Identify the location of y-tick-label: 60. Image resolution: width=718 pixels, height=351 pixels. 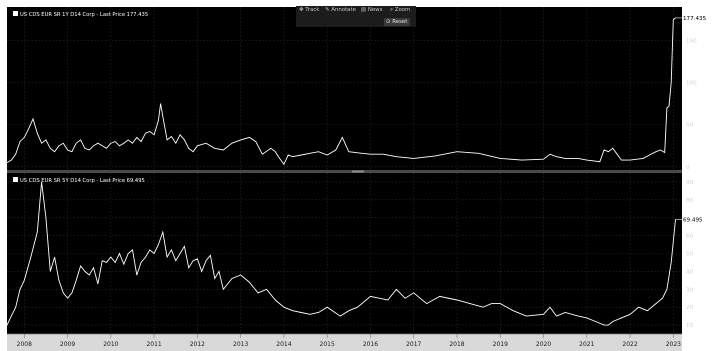
(690, 237).